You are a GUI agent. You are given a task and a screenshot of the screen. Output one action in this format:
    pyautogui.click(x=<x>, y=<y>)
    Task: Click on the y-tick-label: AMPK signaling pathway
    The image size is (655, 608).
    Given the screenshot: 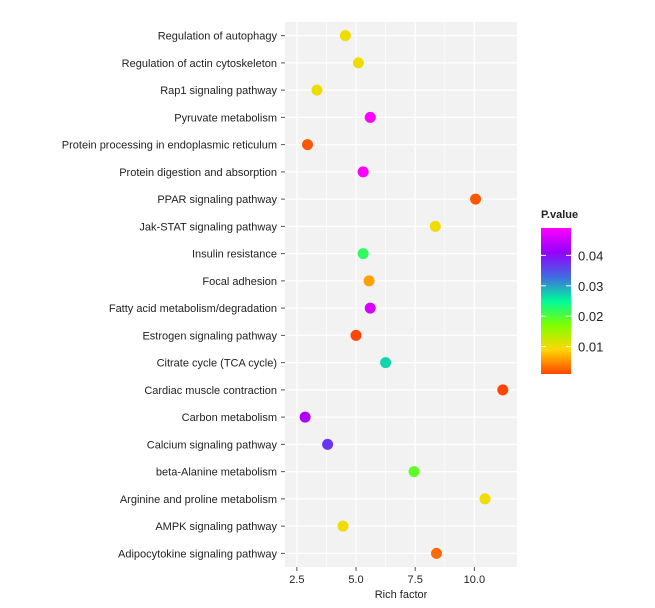 What is the action you would take?
    pyautogui.click(x=216, y=527)
    